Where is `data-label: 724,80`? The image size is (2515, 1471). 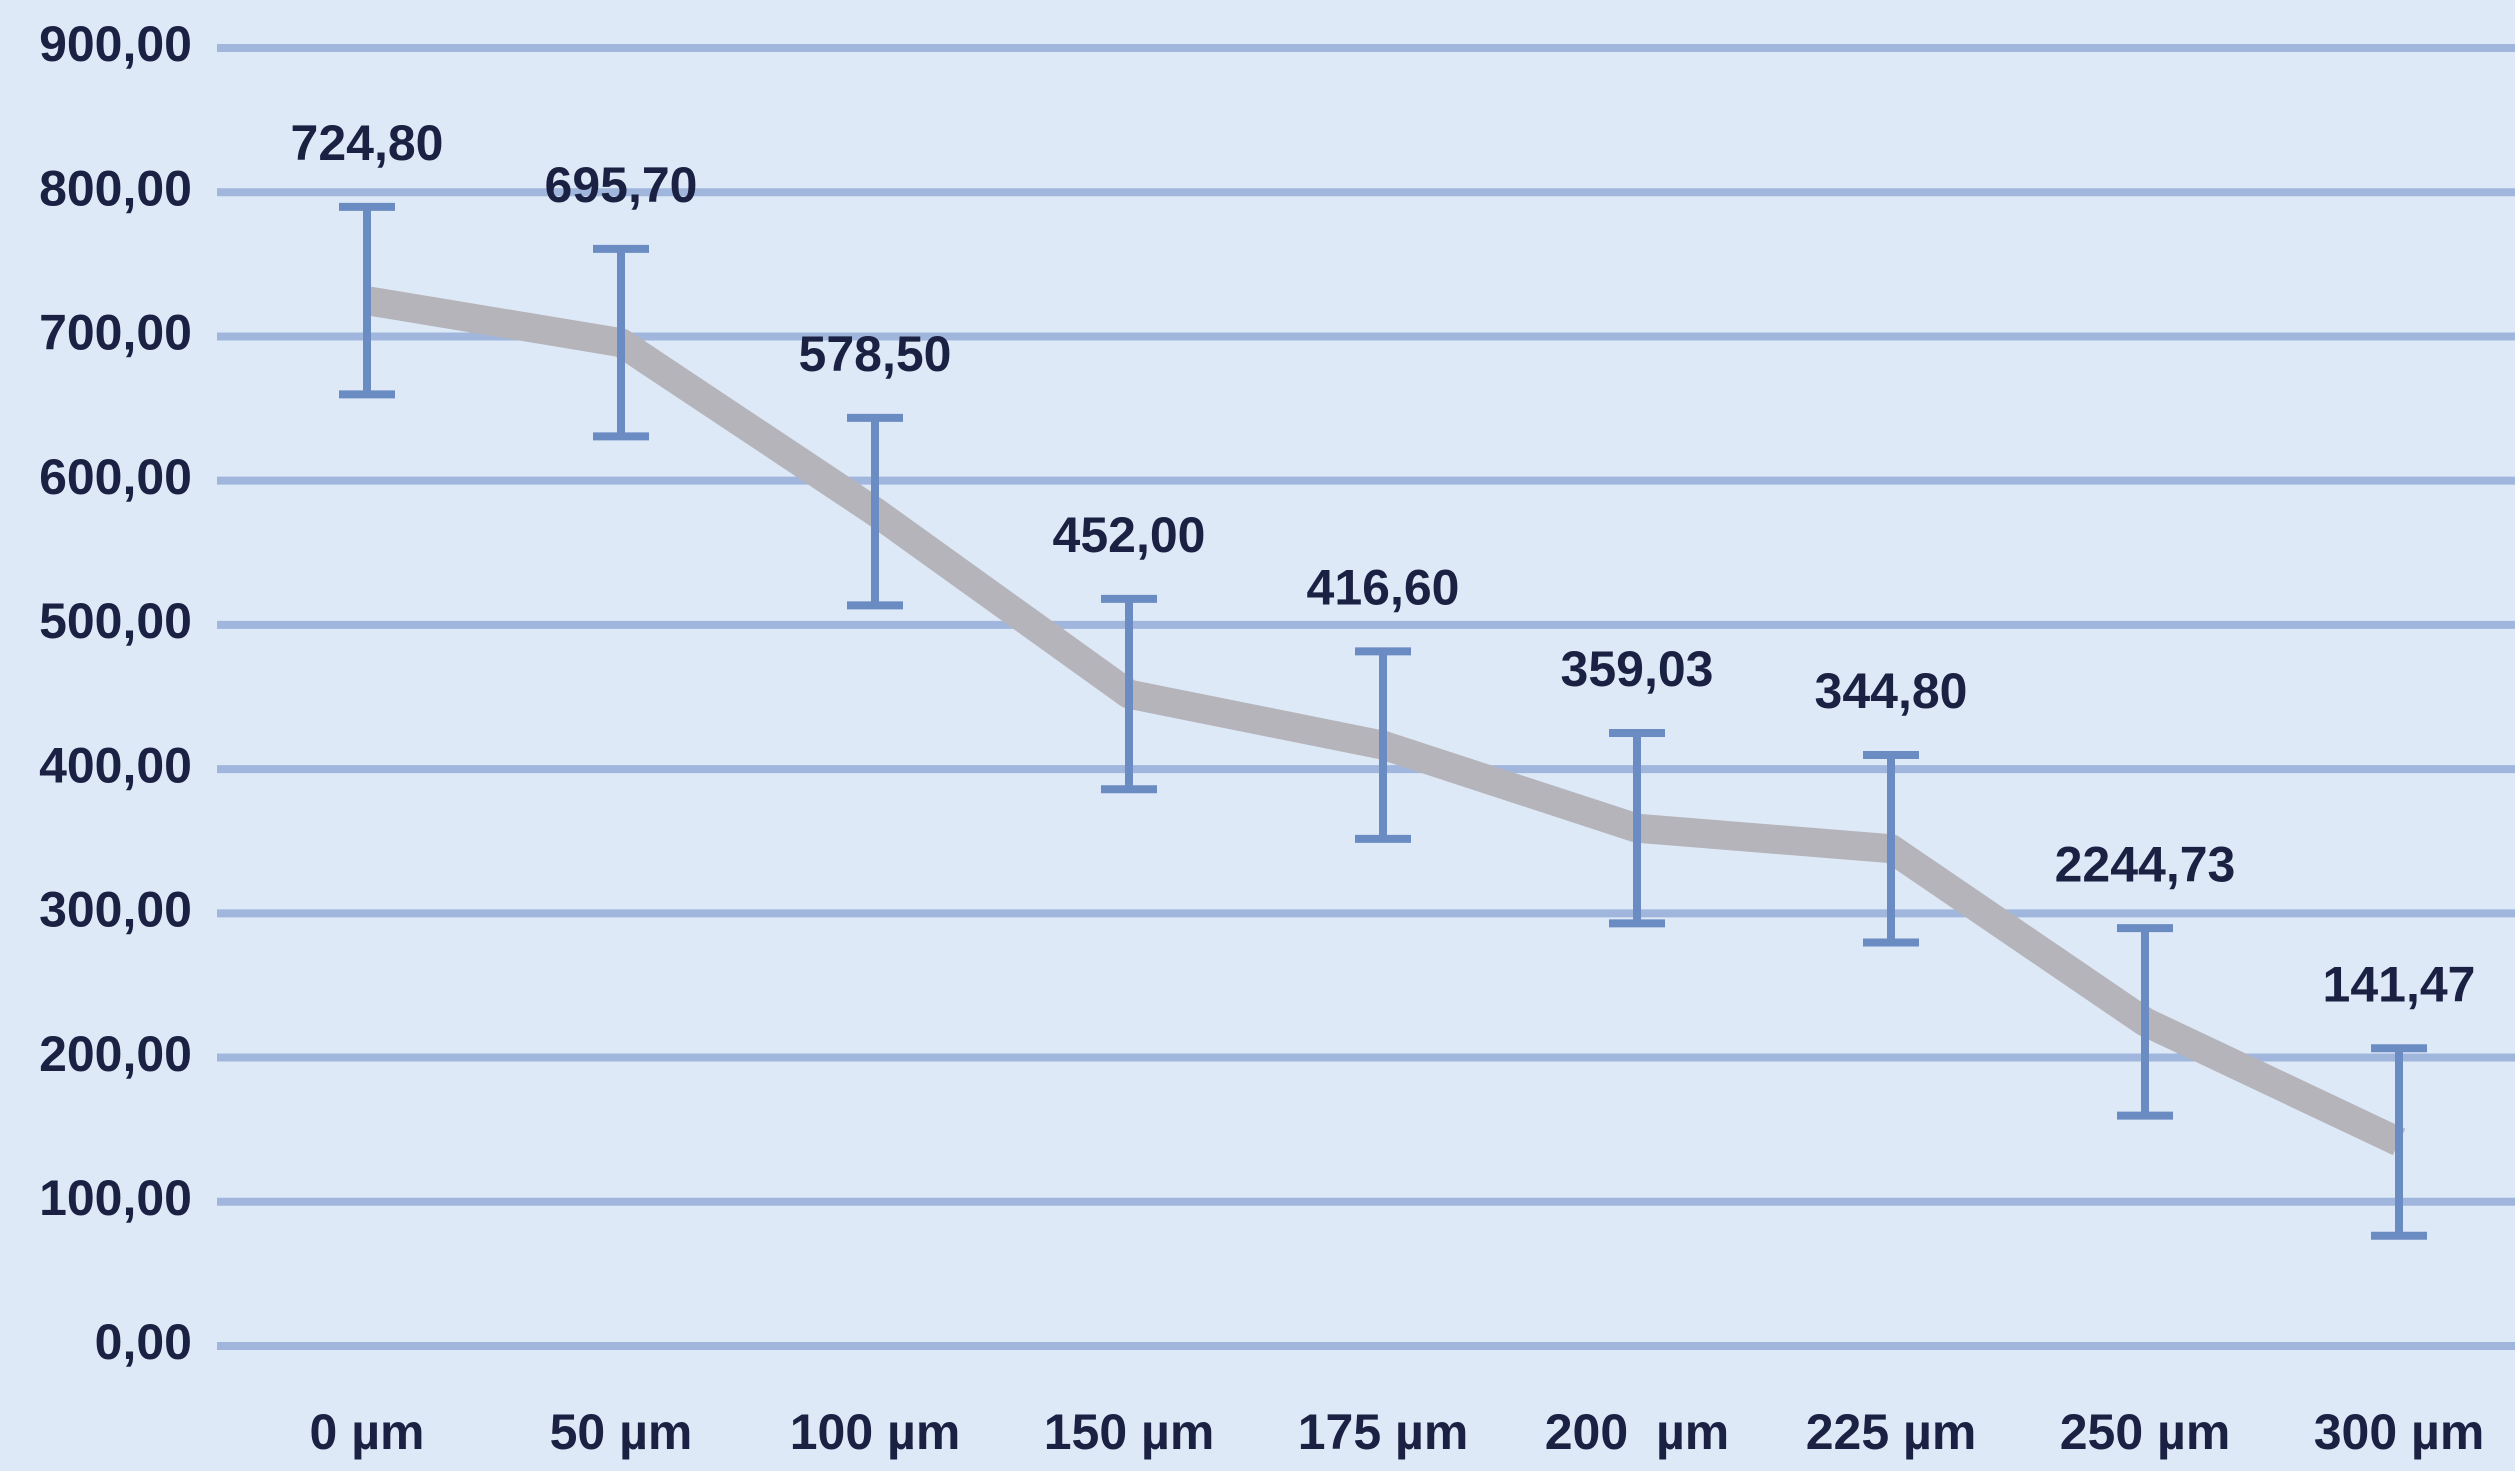 data-label: 724,80 is located at coordinates (367, 143).